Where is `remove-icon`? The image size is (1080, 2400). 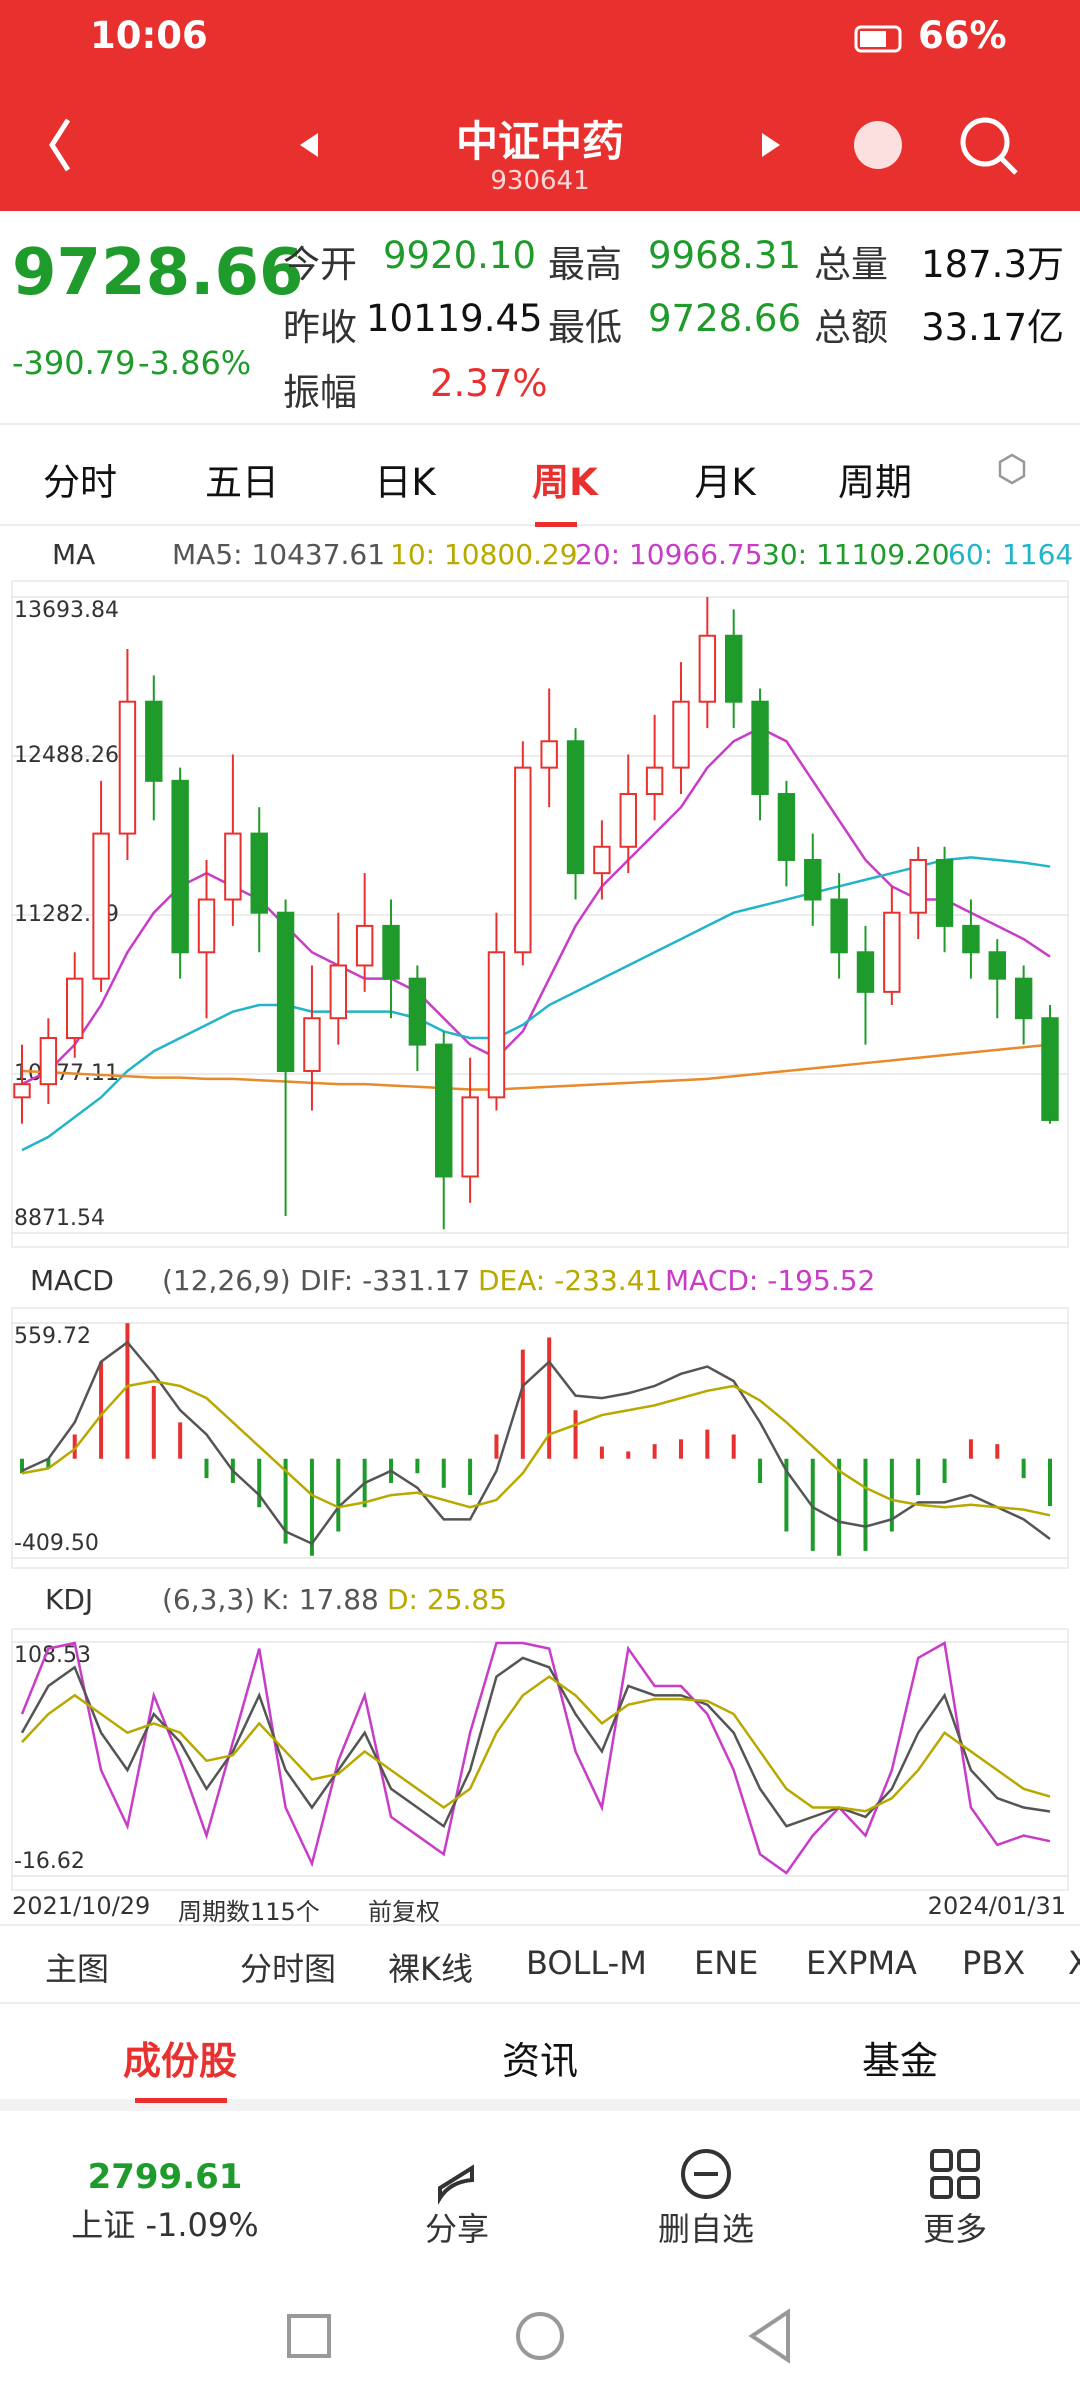 remove-icon is located at coordinates (706, 2174).